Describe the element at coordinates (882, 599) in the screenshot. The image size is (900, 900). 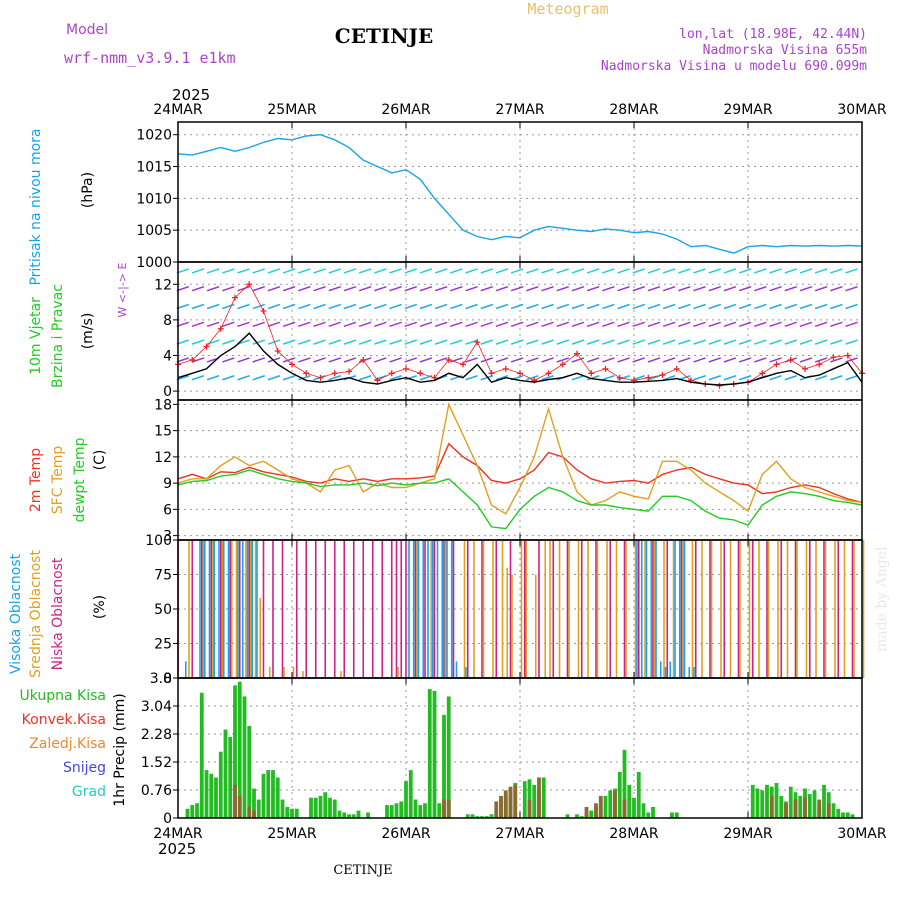
I see `watermark: made by Angel` at that location.